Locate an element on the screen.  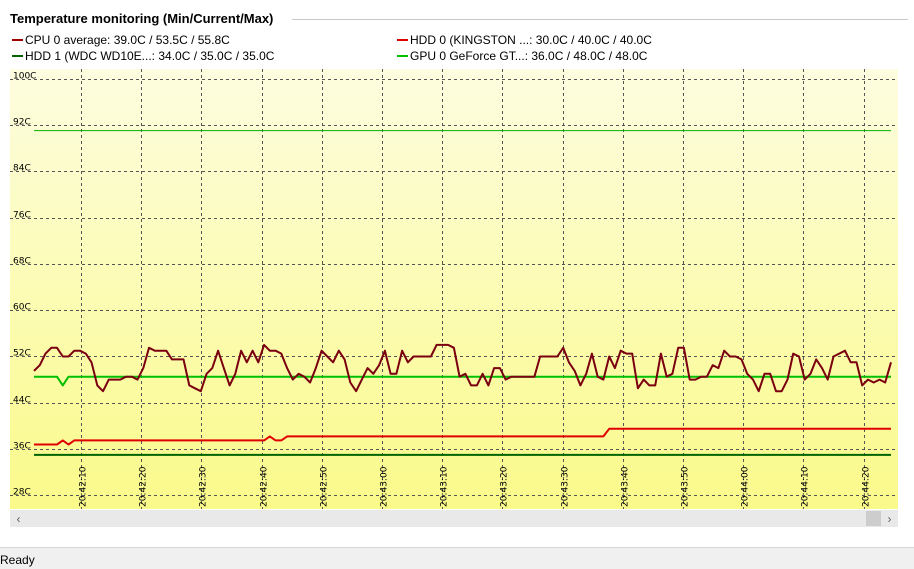
panel-title: Temperature monitoring (Min/Current/Max) is located at coordinates (142, 18).